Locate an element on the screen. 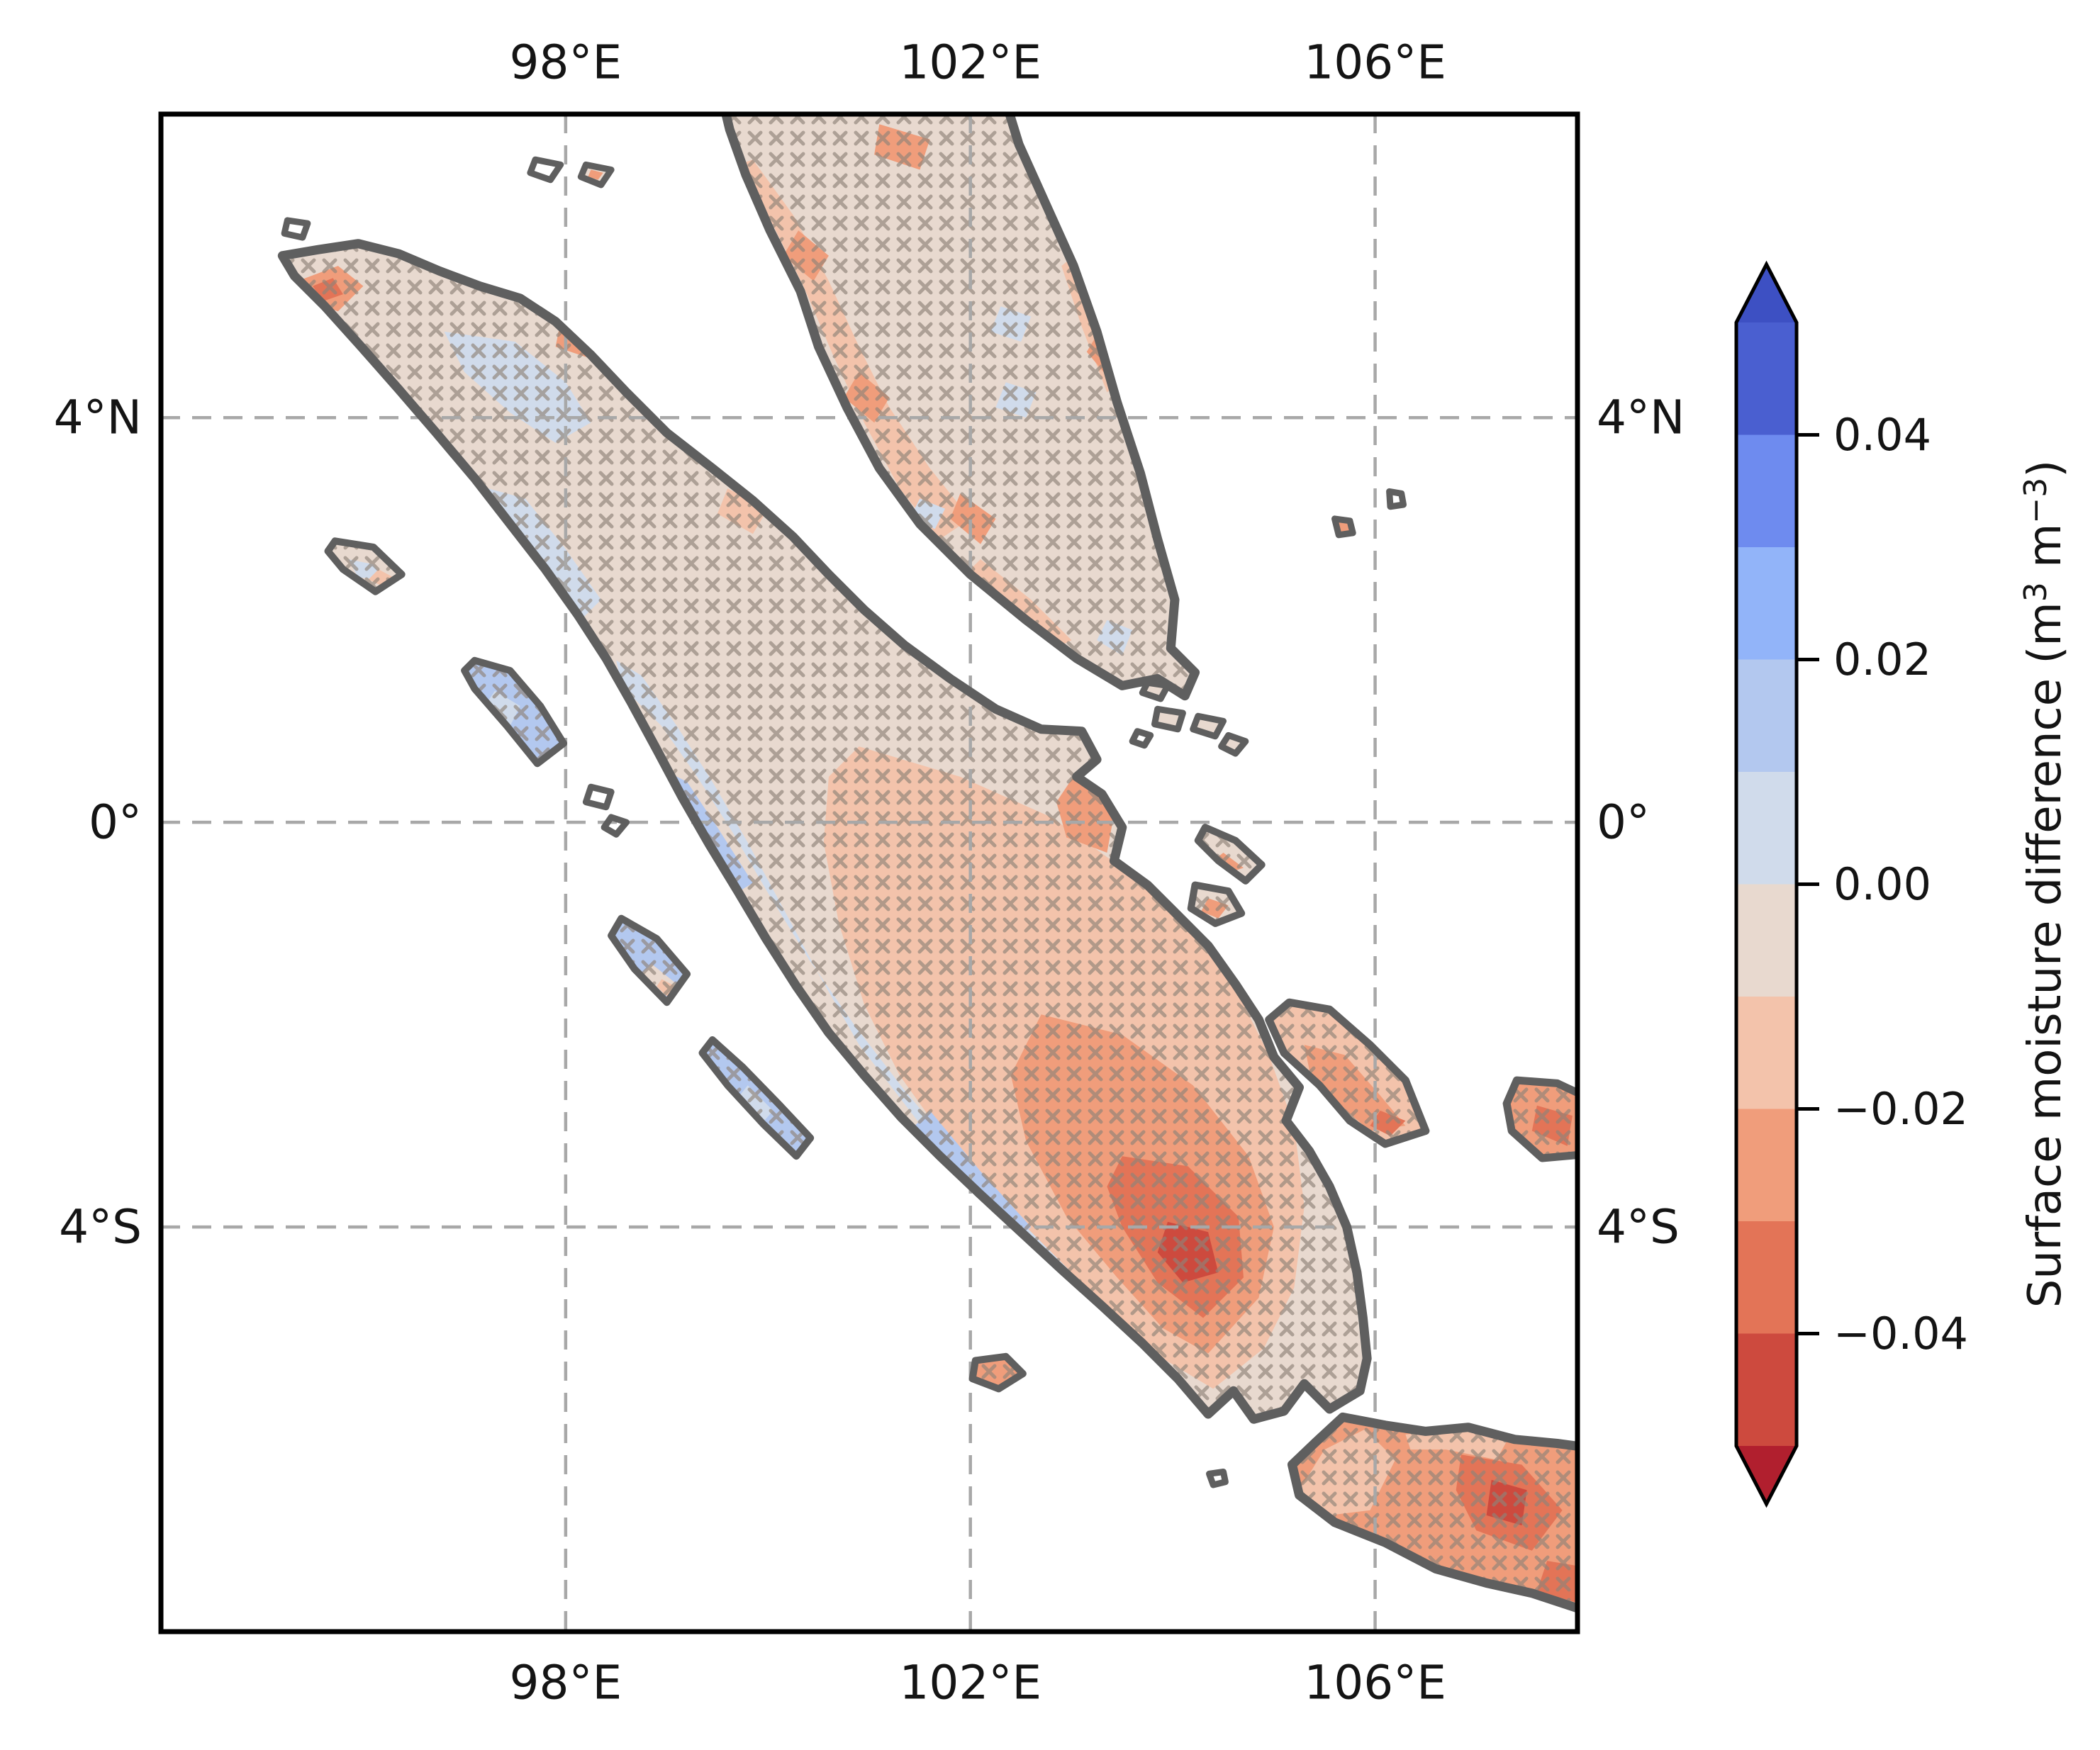  hatch-overlay-nias is located at coordinates (514, 712).